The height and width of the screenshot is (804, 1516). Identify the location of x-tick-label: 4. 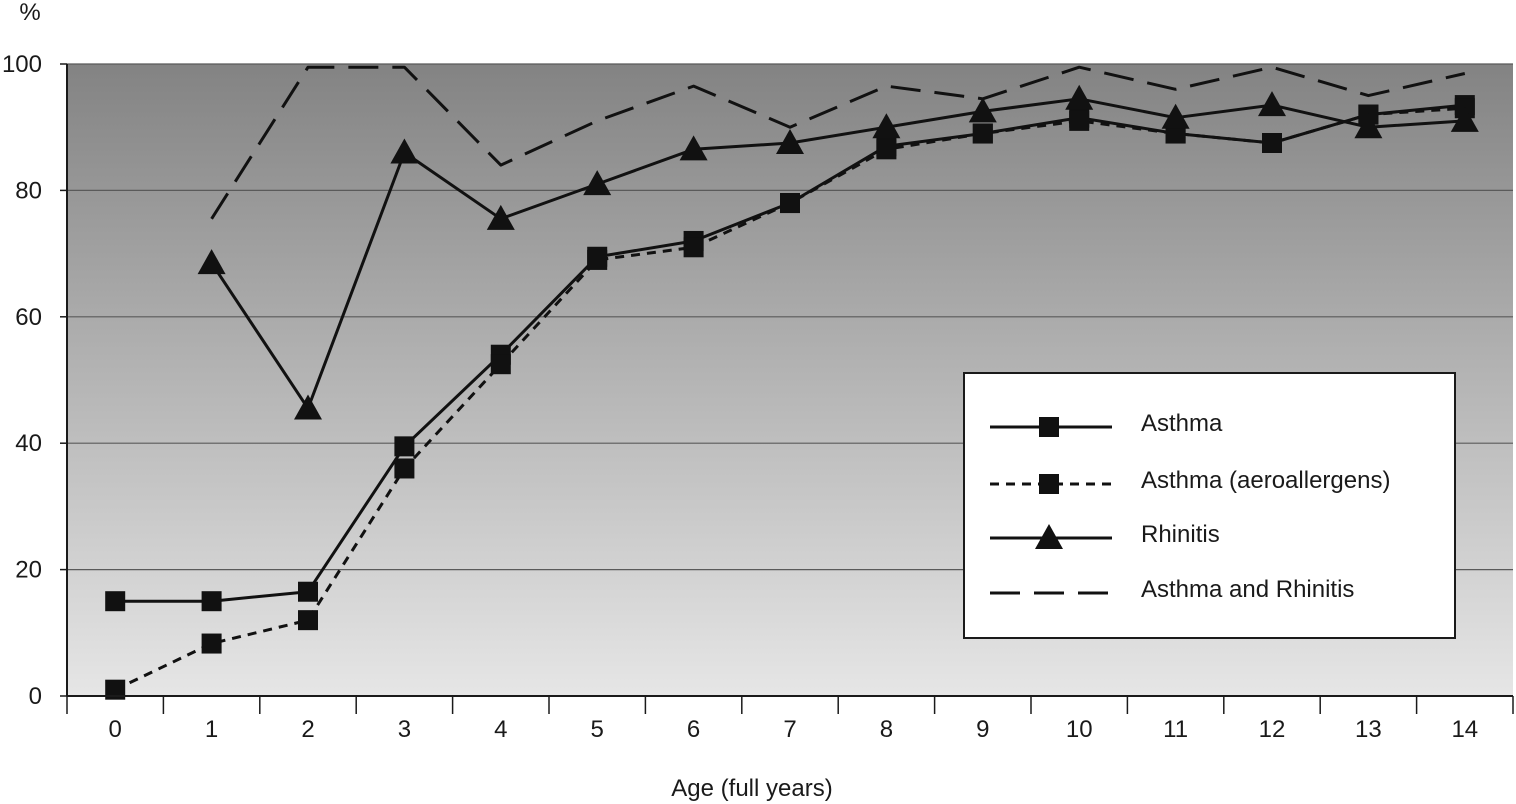
(500, 729).